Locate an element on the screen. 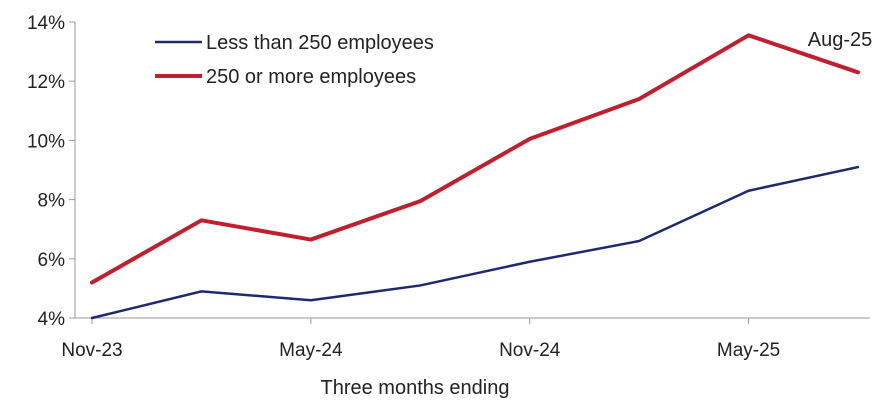 The image size is (879, 400). x-tick-label: May-24 is located at coordinates (311, 350).